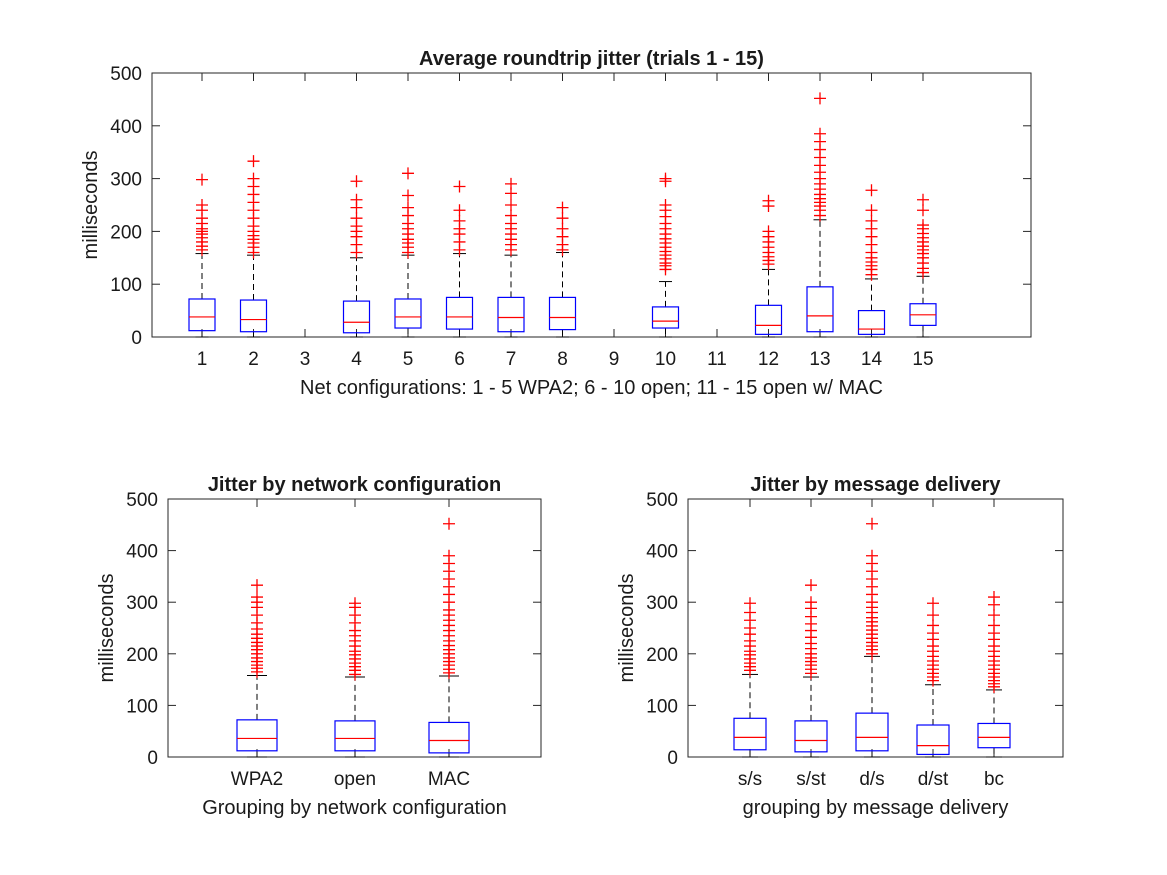 The height and width of the screenshot is (875, 1167). I want to click on x-axis-label: grouping by message delivery, so click(876, 808).